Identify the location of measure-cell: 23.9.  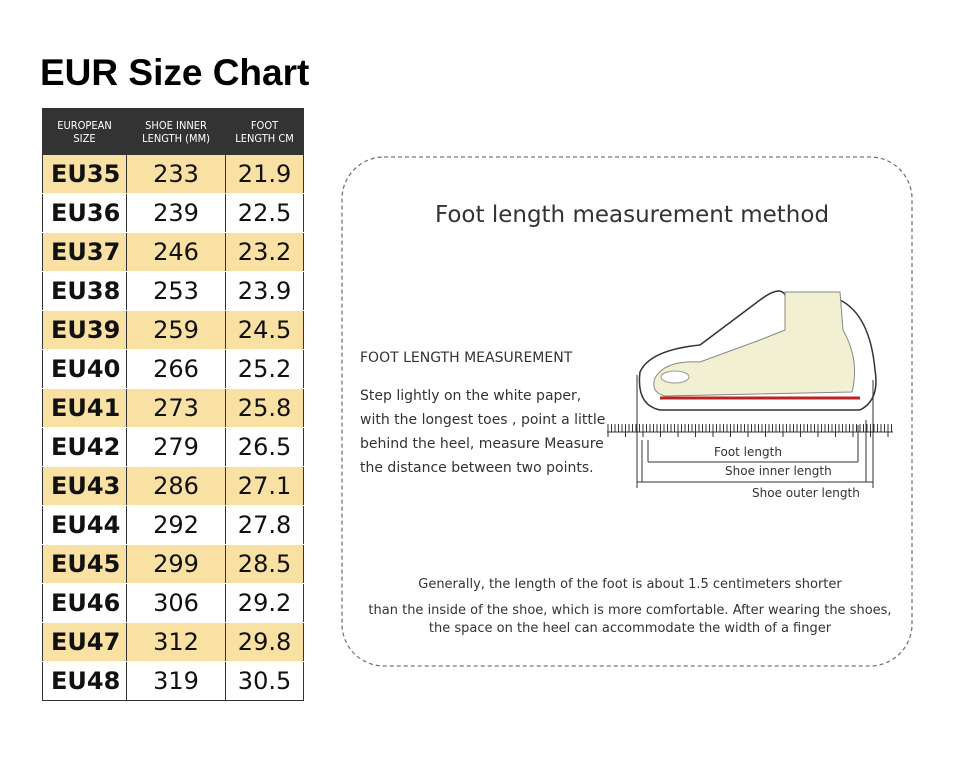
(264, 291).